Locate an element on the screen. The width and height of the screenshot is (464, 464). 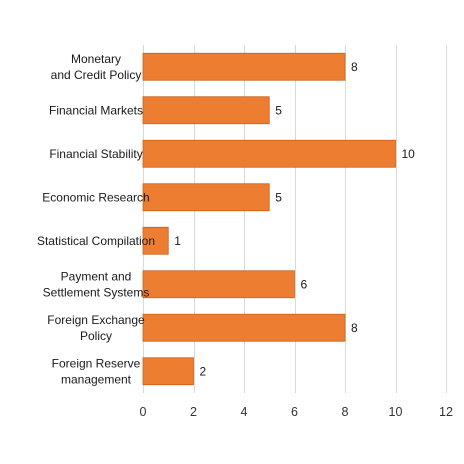
category-label: management is located at coordinates (96, 379).